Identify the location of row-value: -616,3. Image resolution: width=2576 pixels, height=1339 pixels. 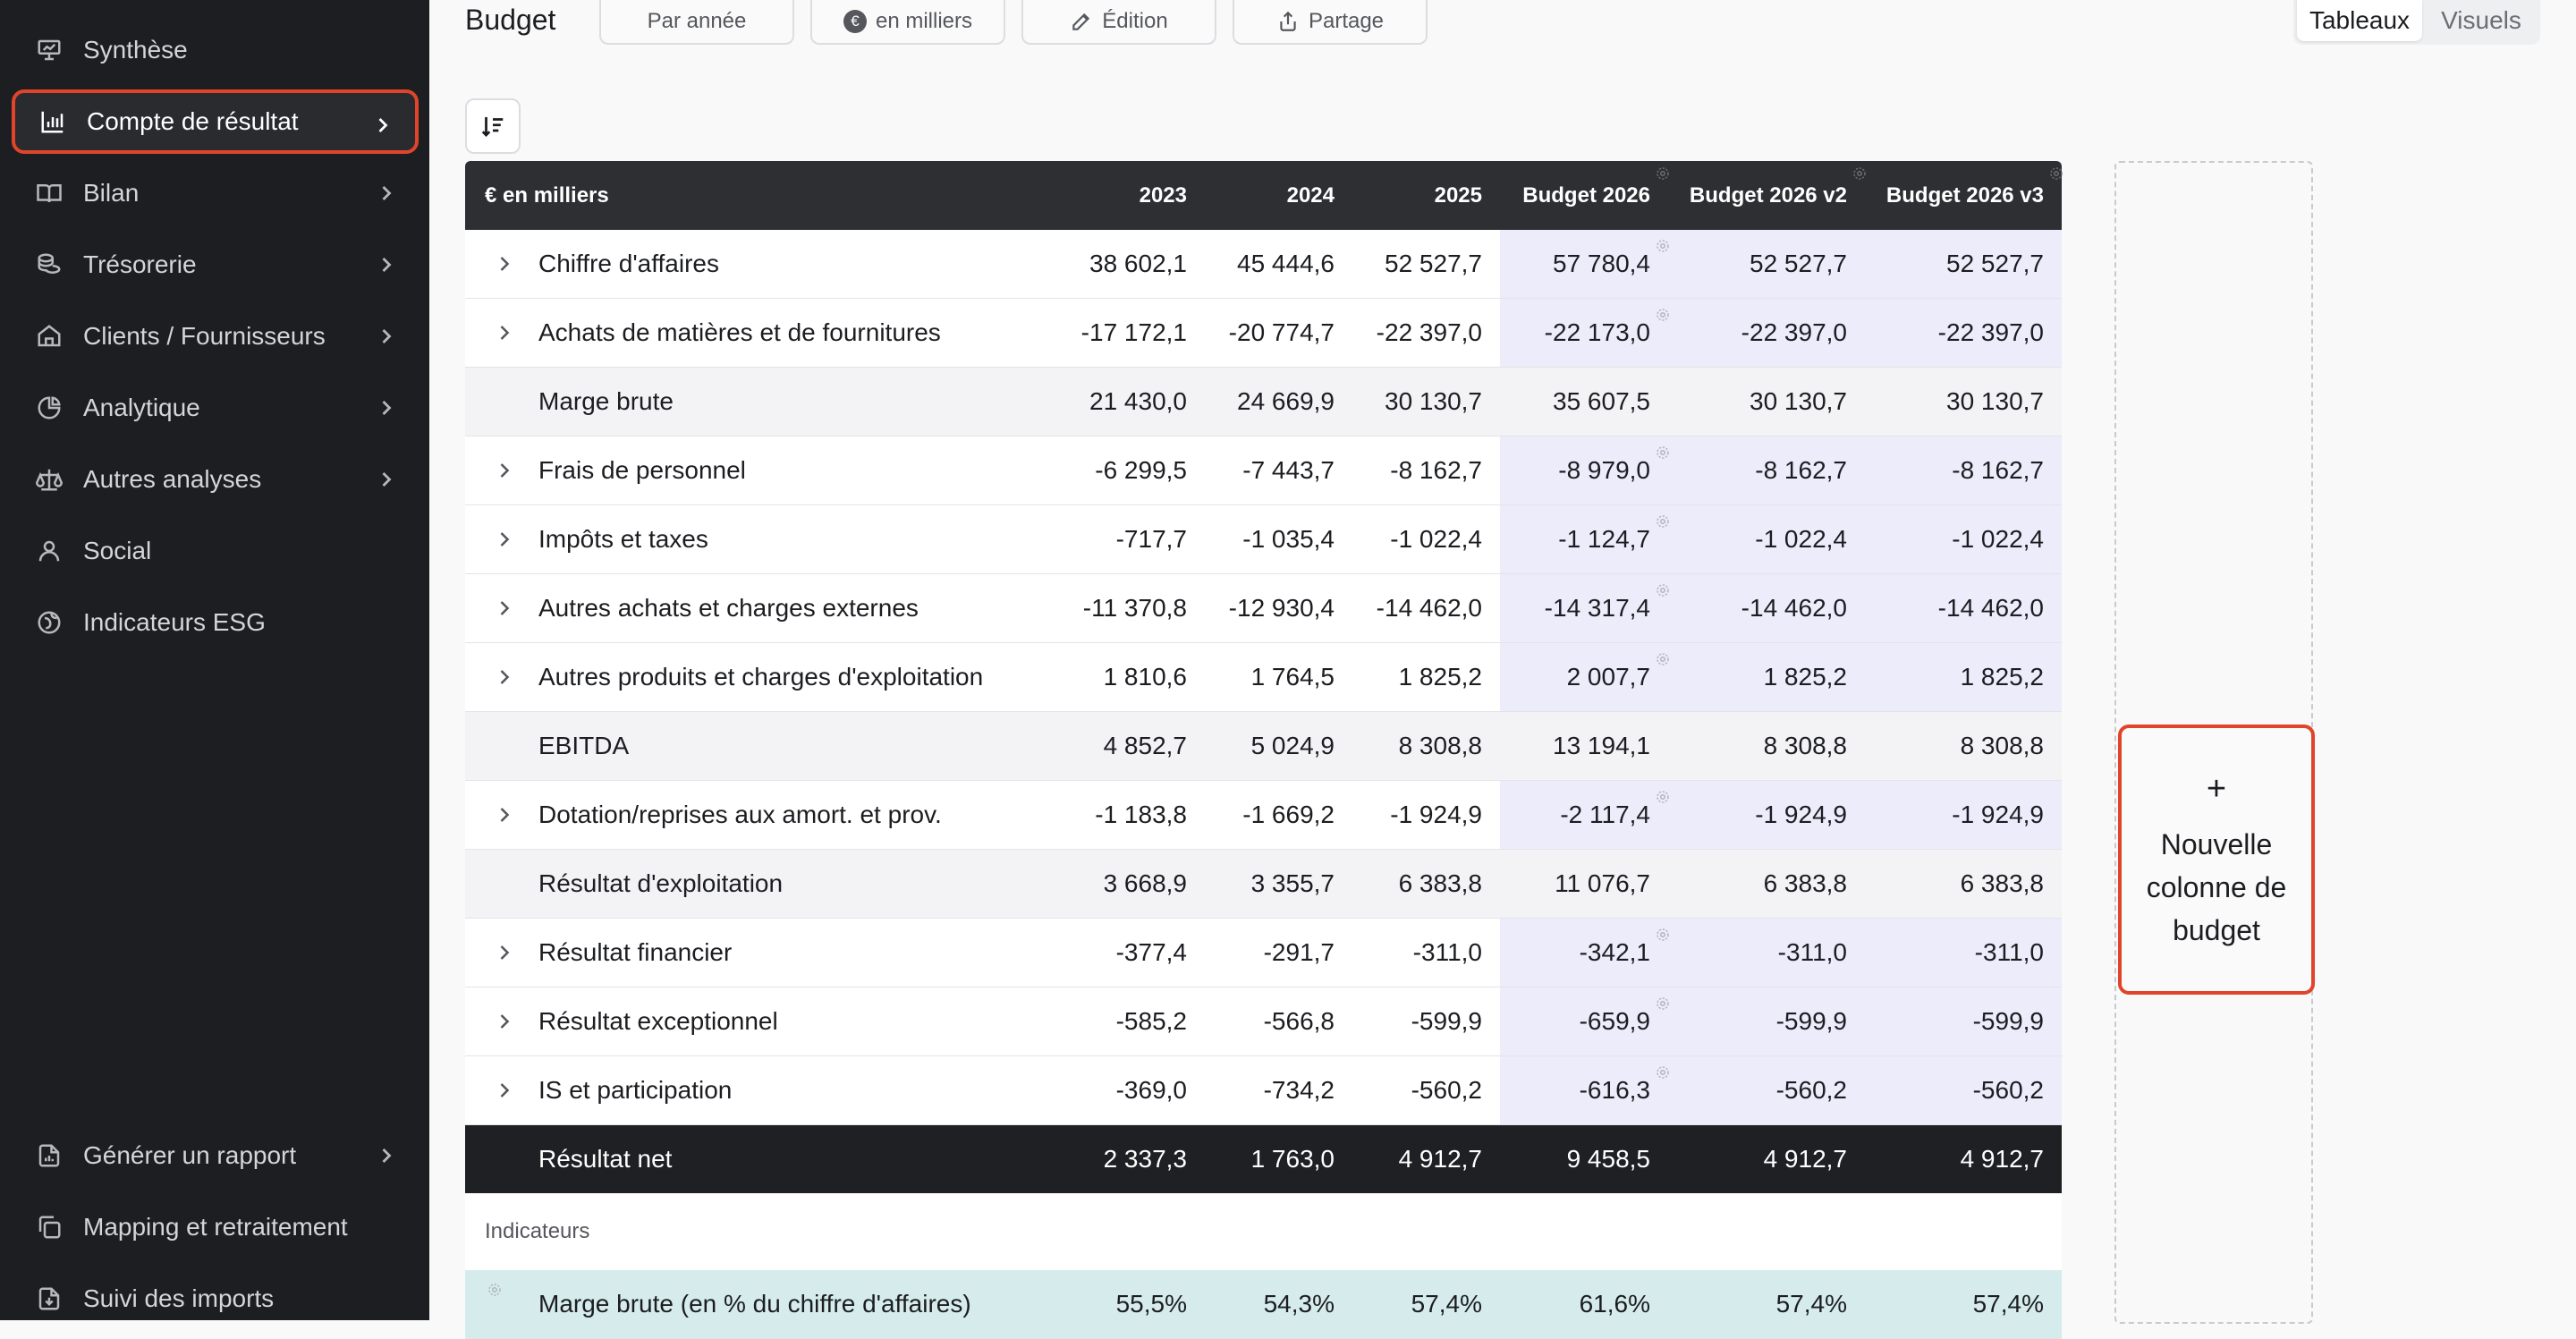
(1584, 1090).